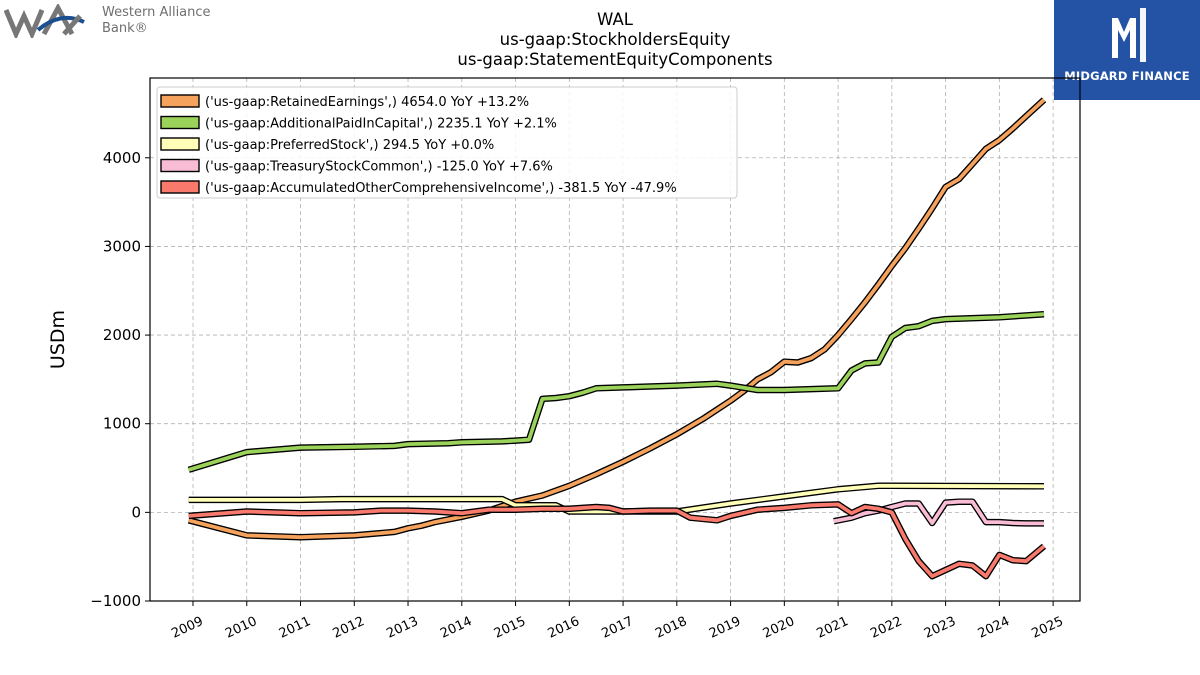  Describe the element at coordinates (44, 21) in the screenshot. I see `wa-logo-icon` at that location.